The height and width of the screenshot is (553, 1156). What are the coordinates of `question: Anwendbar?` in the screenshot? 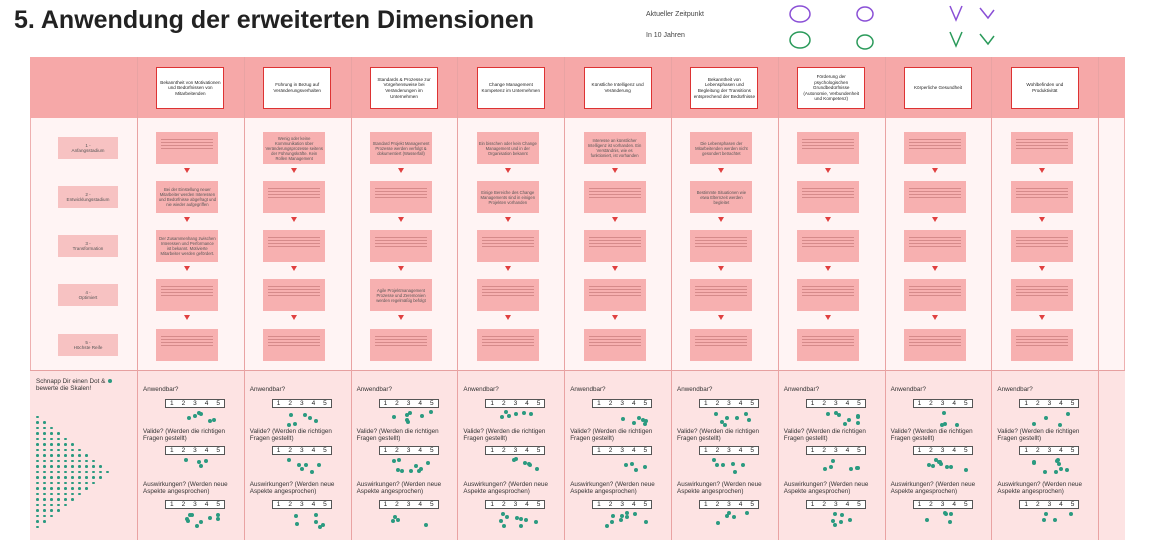 It's located at (161, 389).